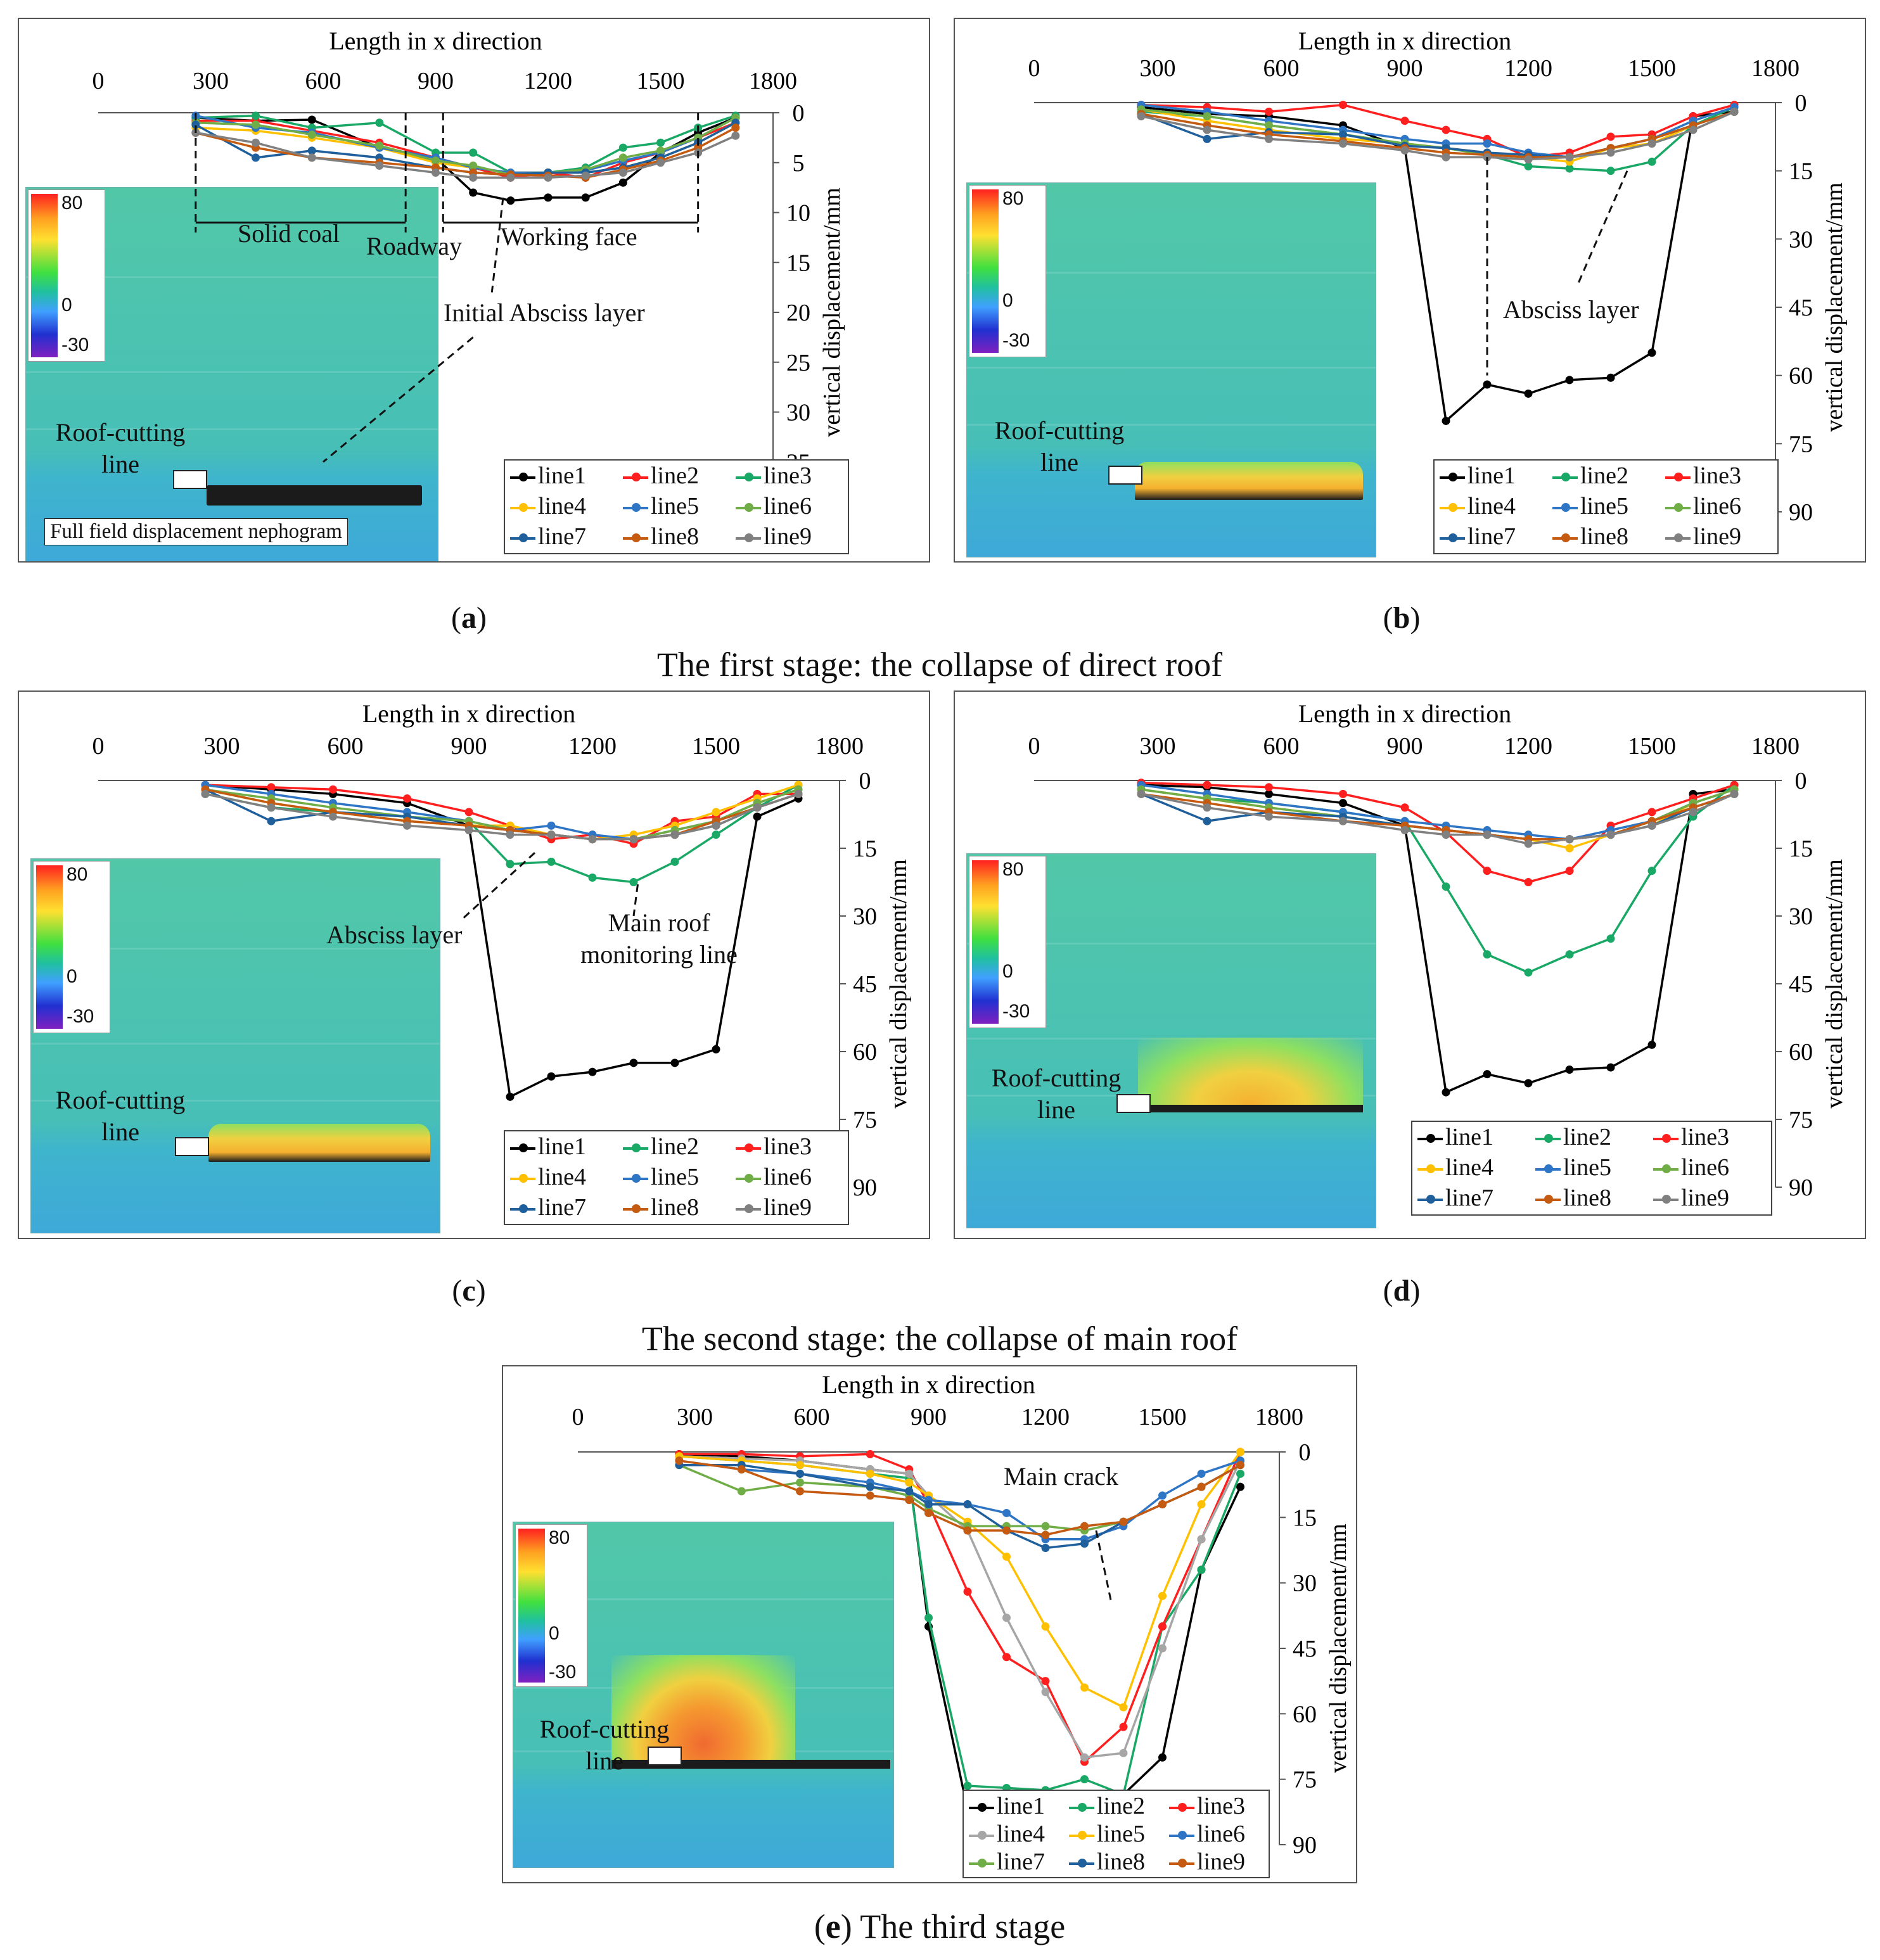 The width and height of the screenshot is (1880, 1960). Describe the element at coordinates (469, 713) in the screenshot. I see `x-axis-title: Length in x direction` at that location.